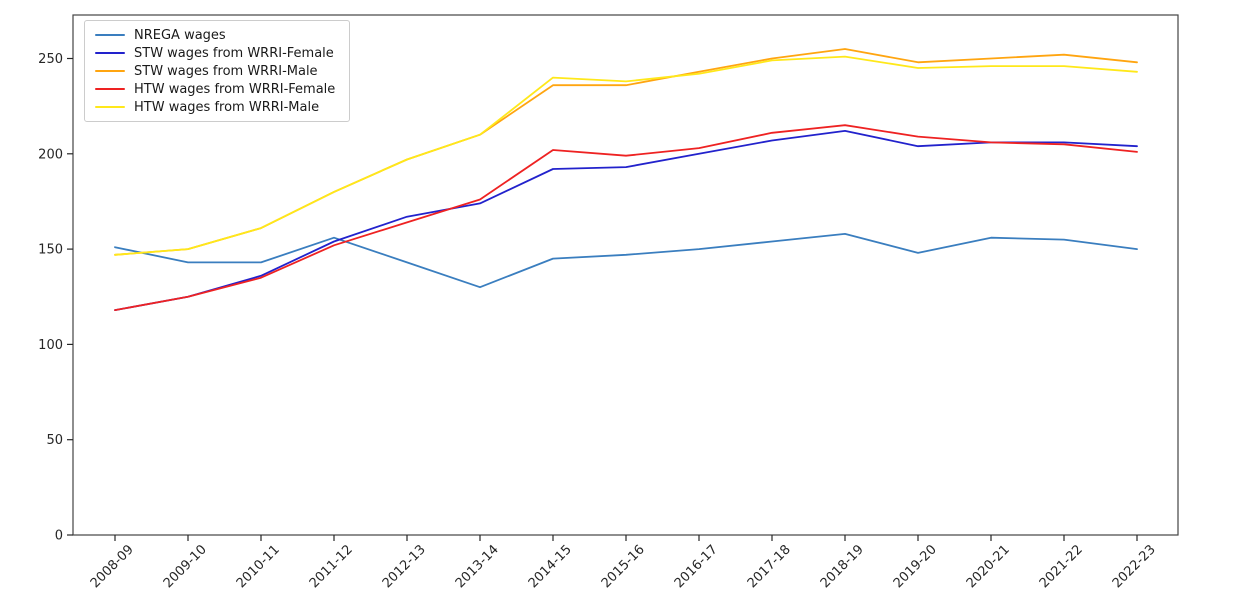 The width and height of the screenshot is (1254, 595). What do you see at coordinates (769, 566) in the screenshot?
I see `x-tick-label: 2017-18` at bounding box center [769, 566].